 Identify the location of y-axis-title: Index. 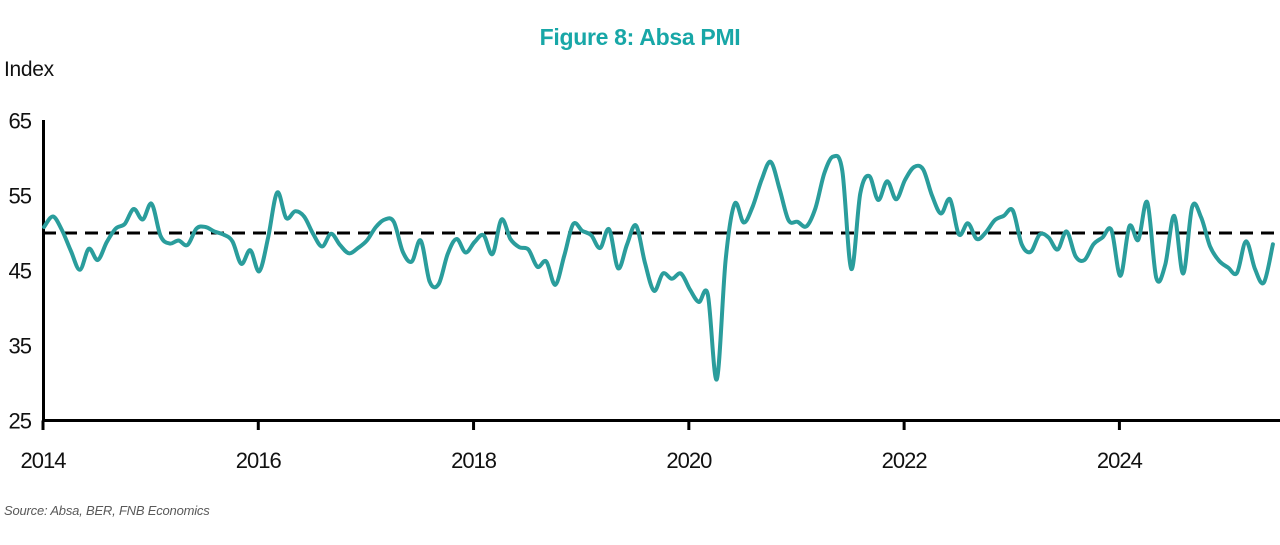
(29, 69).